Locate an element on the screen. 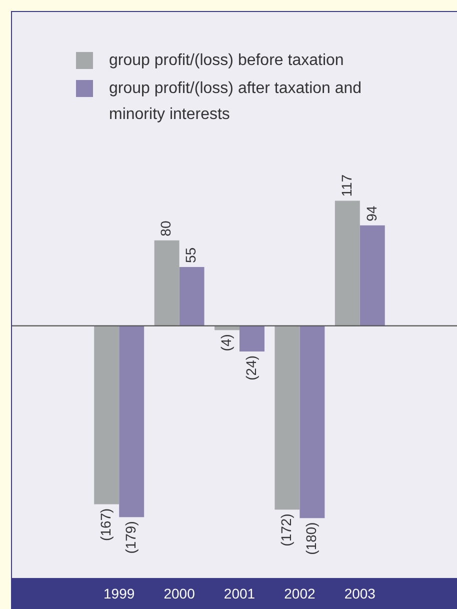 Image resolution: width=457 pixels, height=609 pixels. data-label: (24) is located at coordinates (250, 367).